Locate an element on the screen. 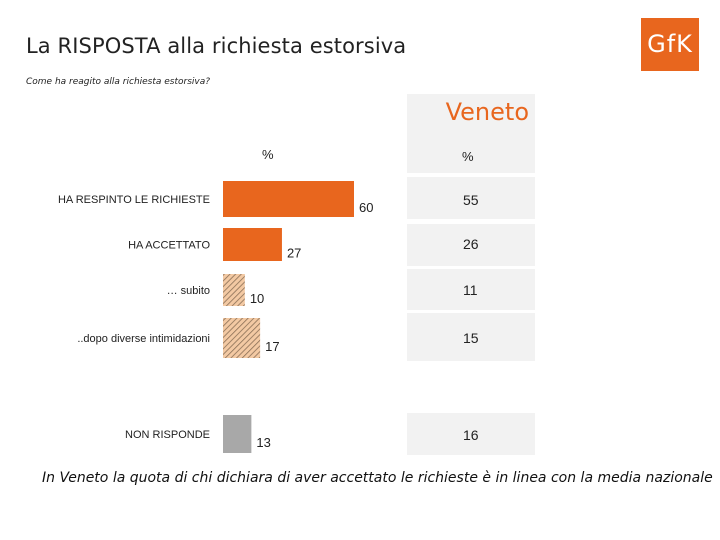  category-label-0: HA RESPINTO LE RICHIESTE is located at coordinates (134, 200).